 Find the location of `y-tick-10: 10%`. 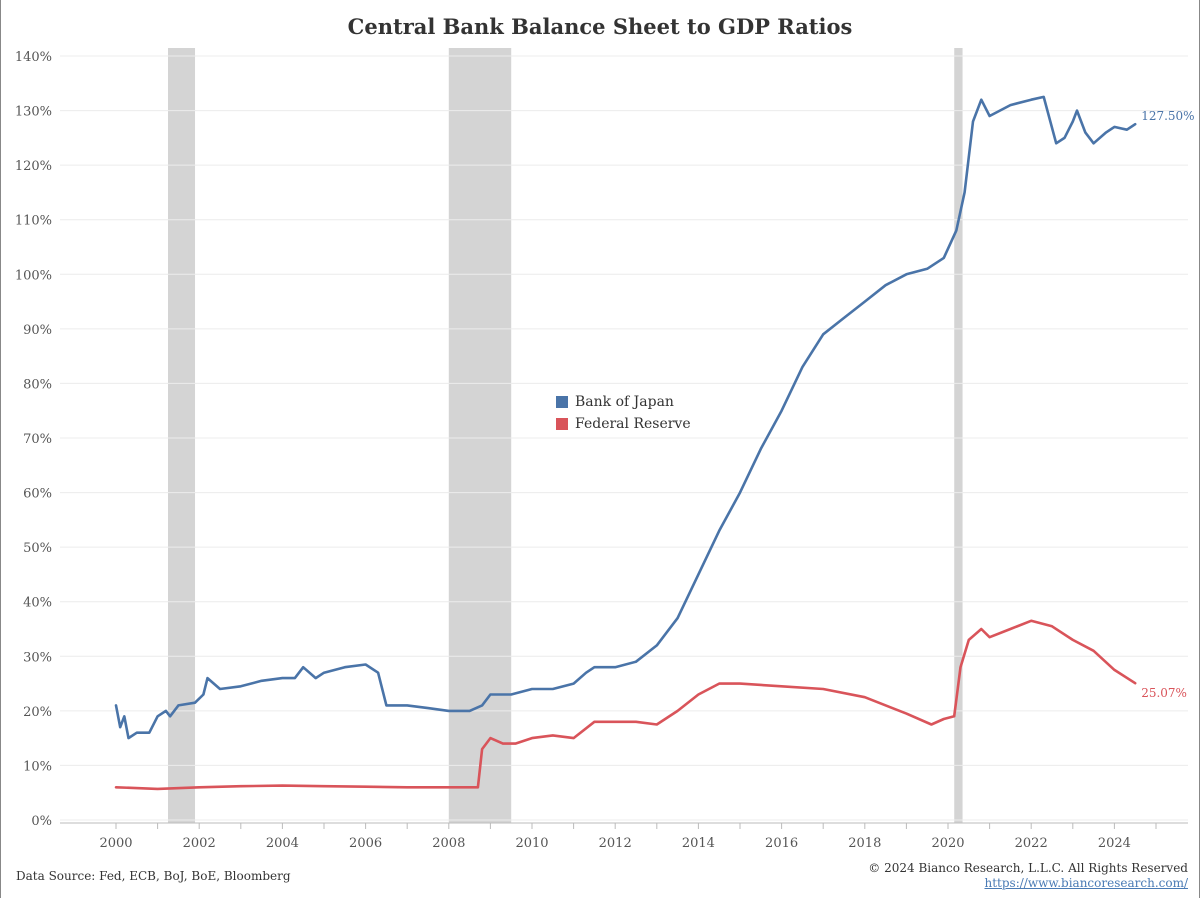

y-tick-10: 10% is located at coordinates (37, 766).